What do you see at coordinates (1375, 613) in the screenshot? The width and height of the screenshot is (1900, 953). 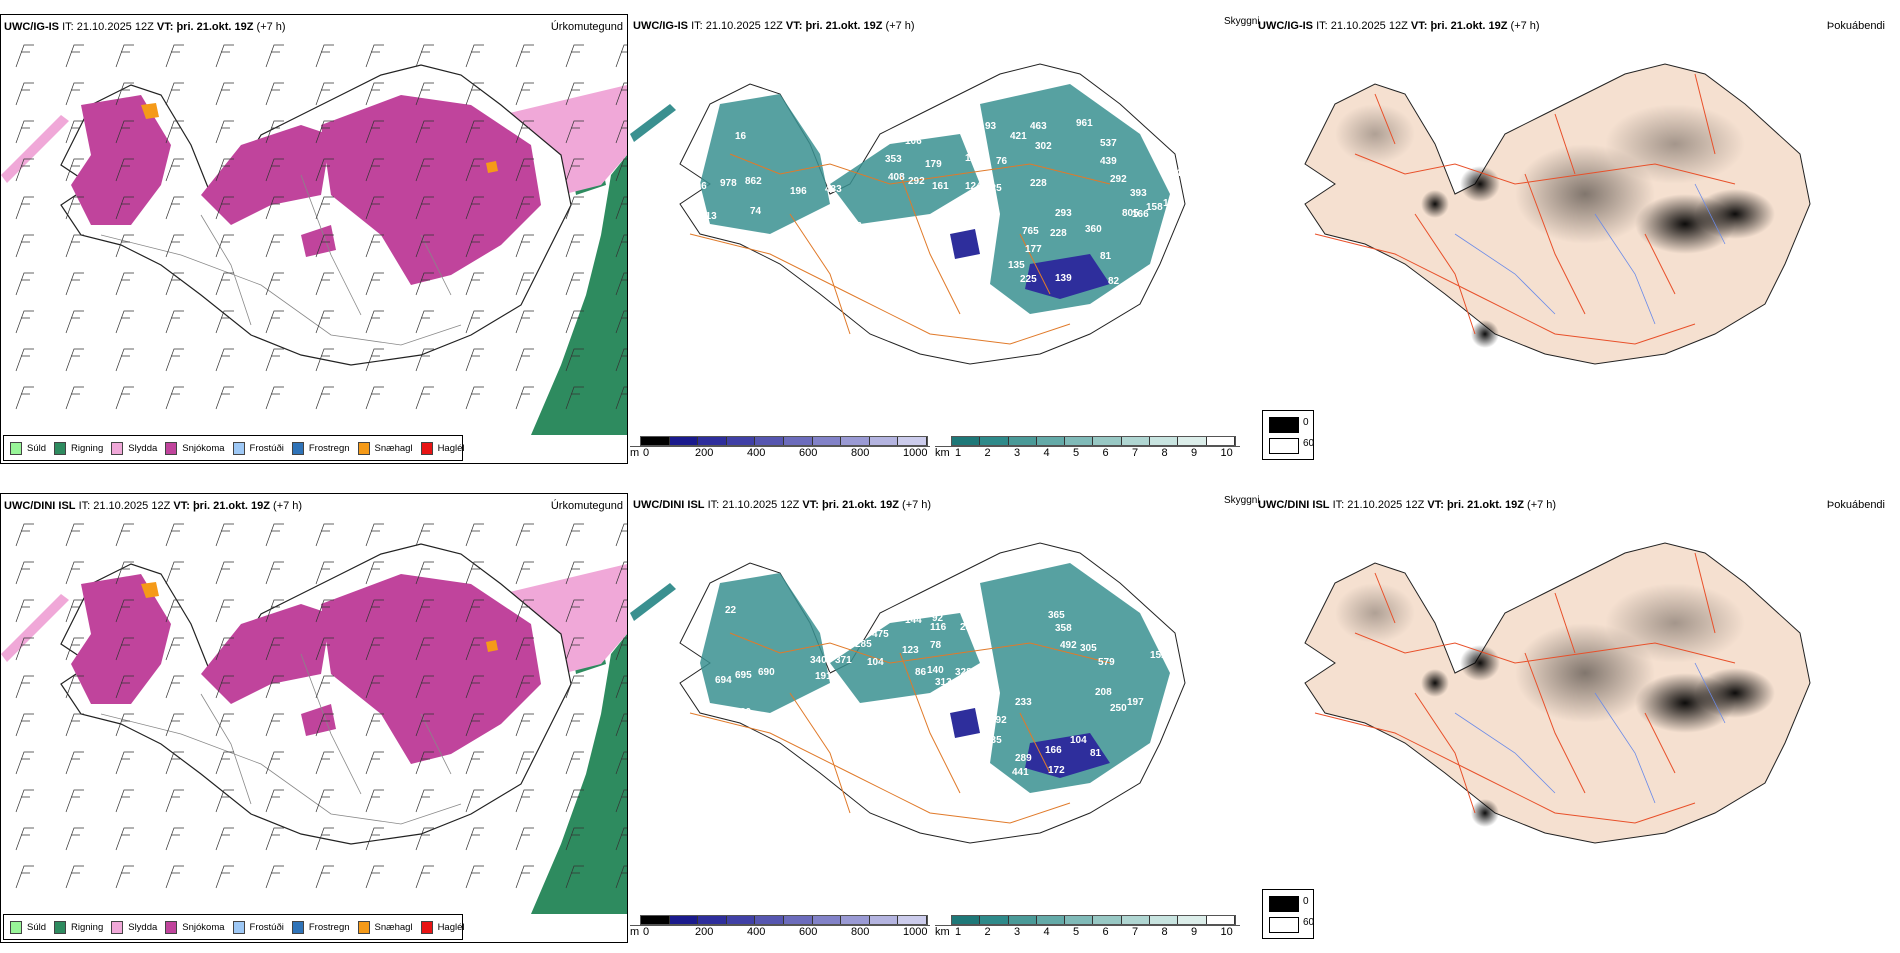 I see `fog-medium` at bounding box center [1375, 613].